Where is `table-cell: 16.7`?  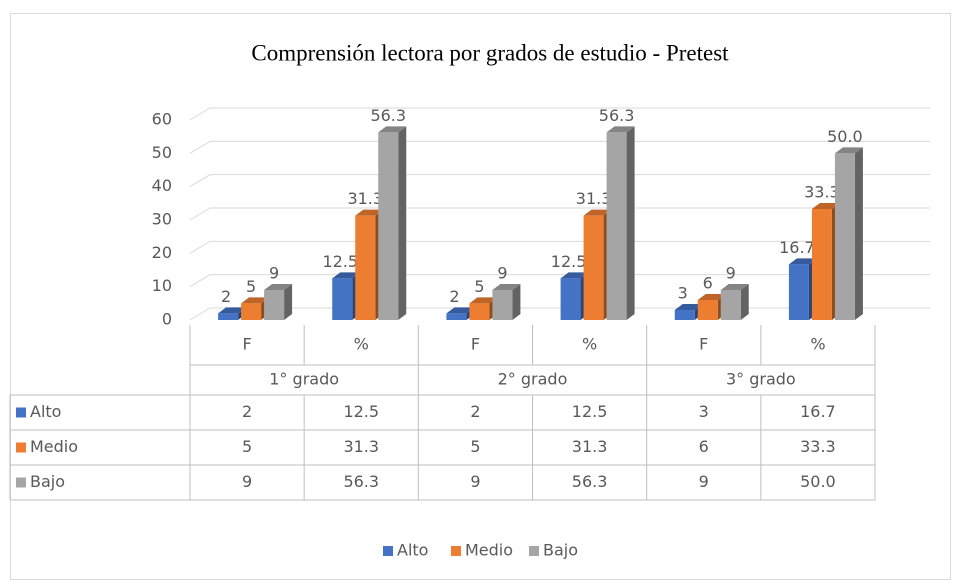
table-cell: 16.7 is located at coordinates (818, 411).